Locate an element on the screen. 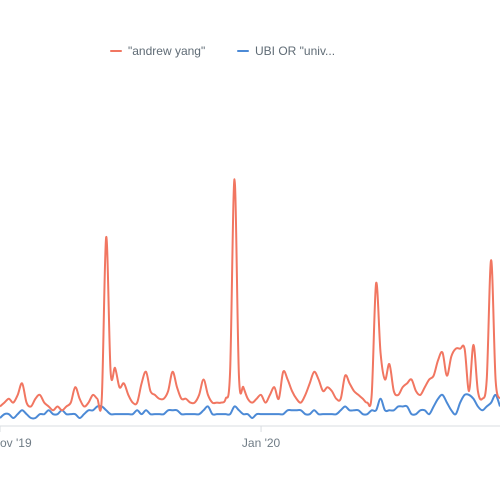 The image size is (500, 500). legend-swatch-ubi is located at coordinates (243, 51).